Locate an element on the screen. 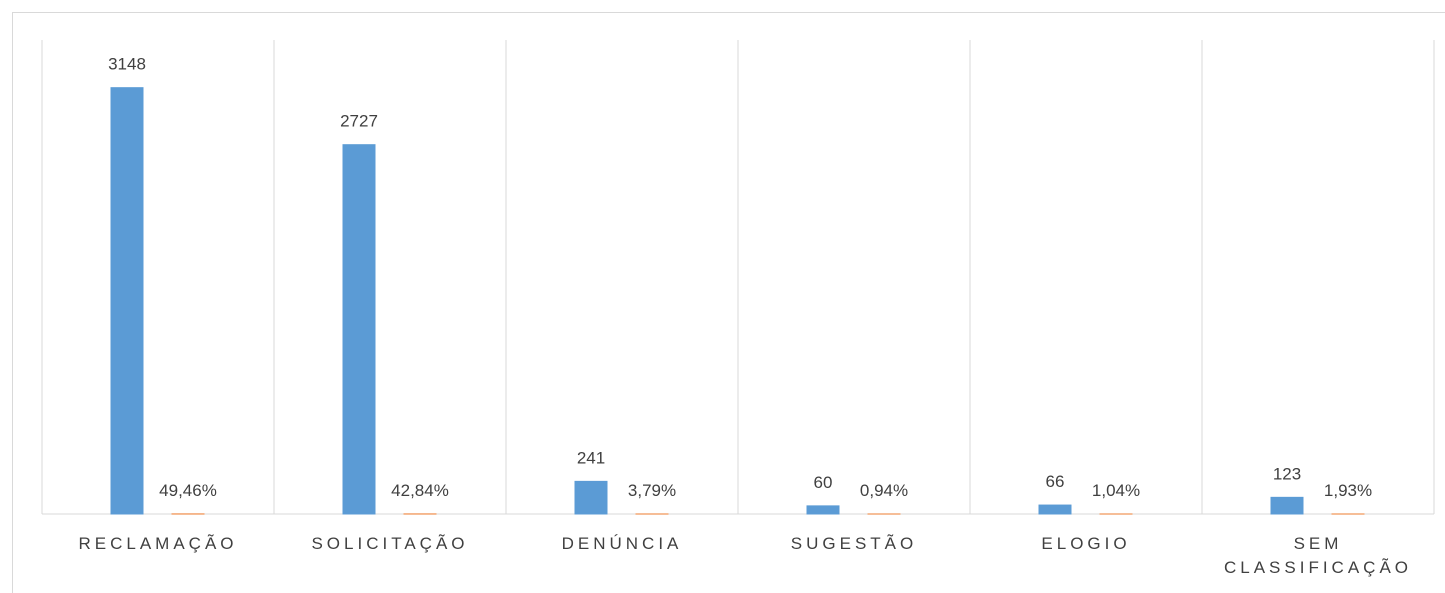 The image size is (1445, 593). value-label: 0,94% is located at coordinates (884, 490).